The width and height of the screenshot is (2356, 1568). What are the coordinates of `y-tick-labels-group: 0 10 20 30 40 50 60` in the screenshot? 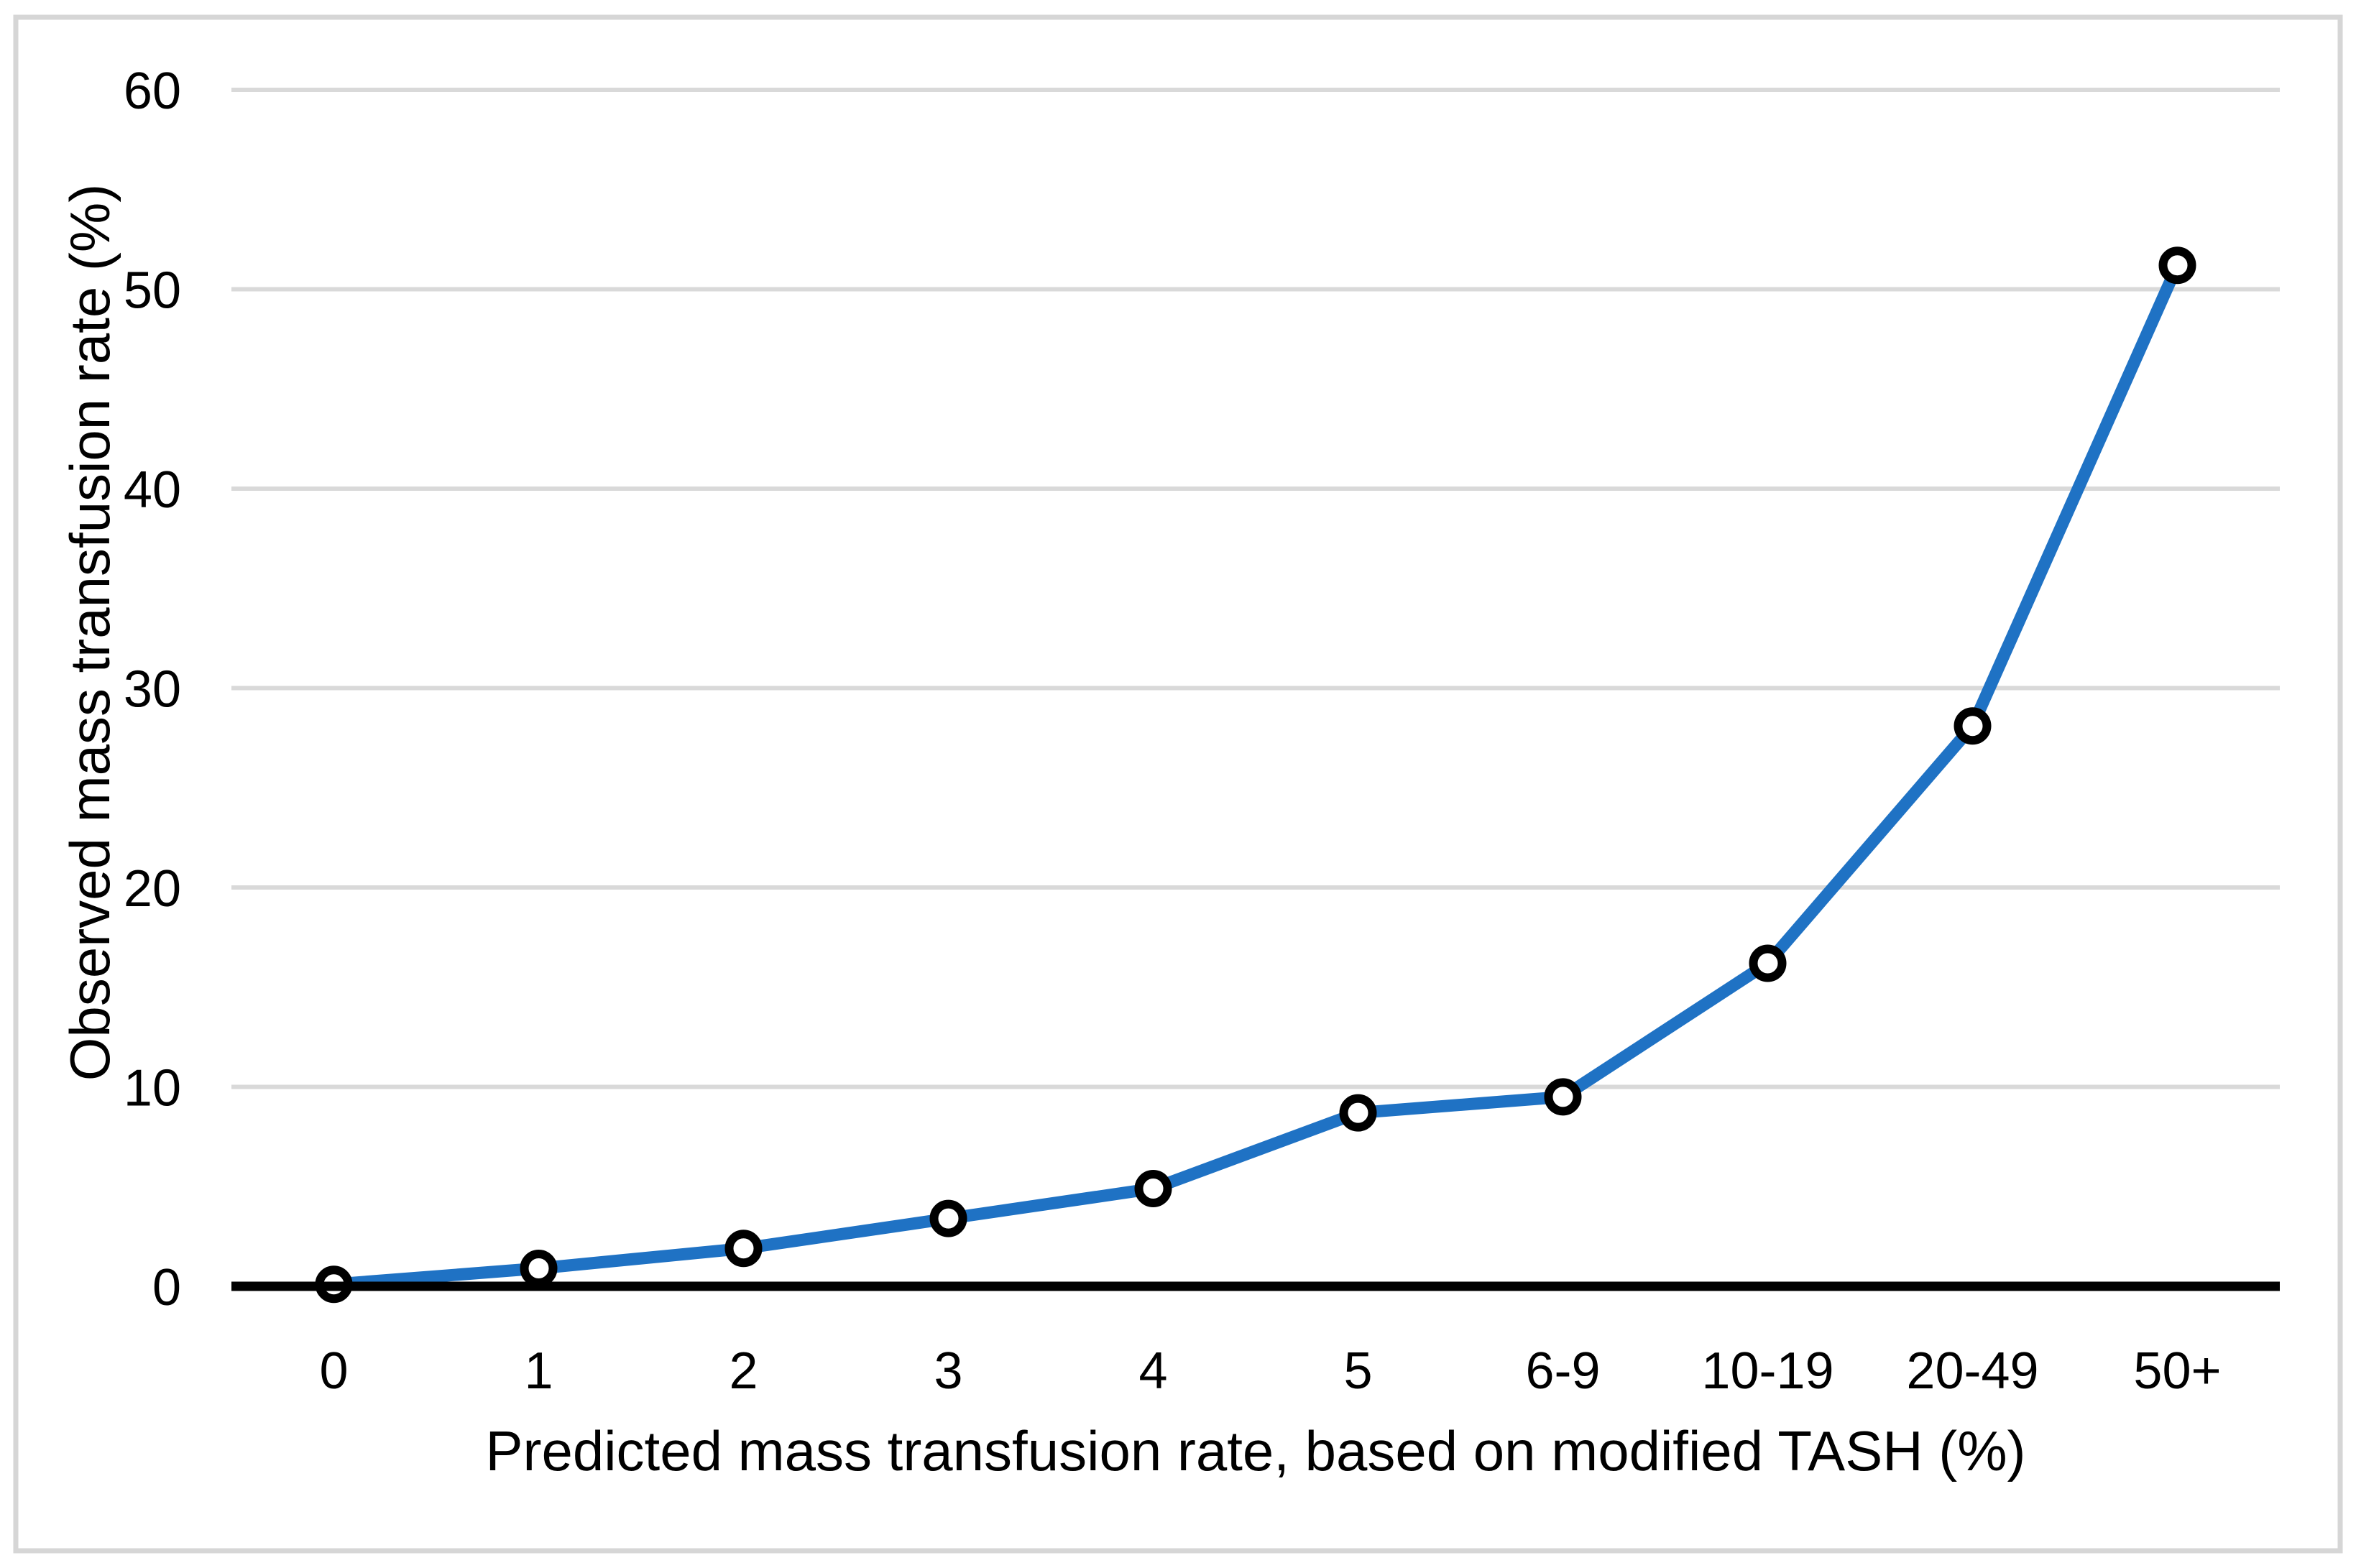 It's located at (152, 689).